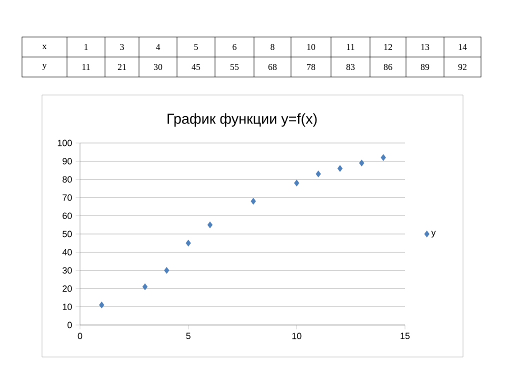  I want to click on y-tick-label: 100, so click(65, 143).